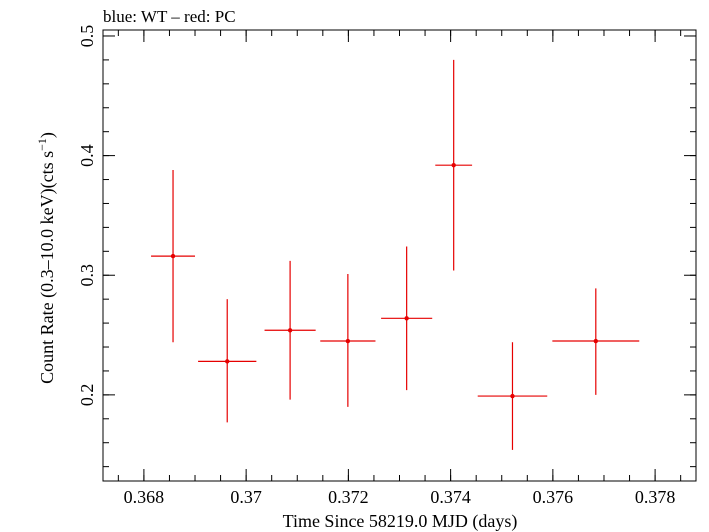 The image size is (709, 532). I want to click on x-tick-label: 0.378, so click(655, 497).